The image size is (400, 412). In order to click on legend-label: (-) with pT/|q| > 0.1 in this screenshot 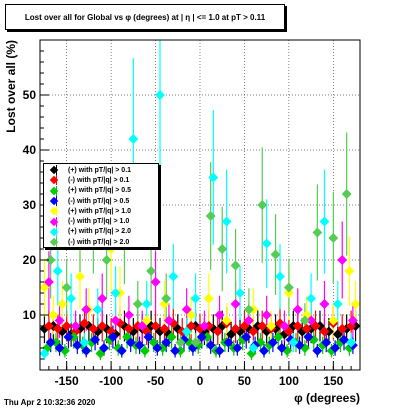, I will do `click(99, 180)`.